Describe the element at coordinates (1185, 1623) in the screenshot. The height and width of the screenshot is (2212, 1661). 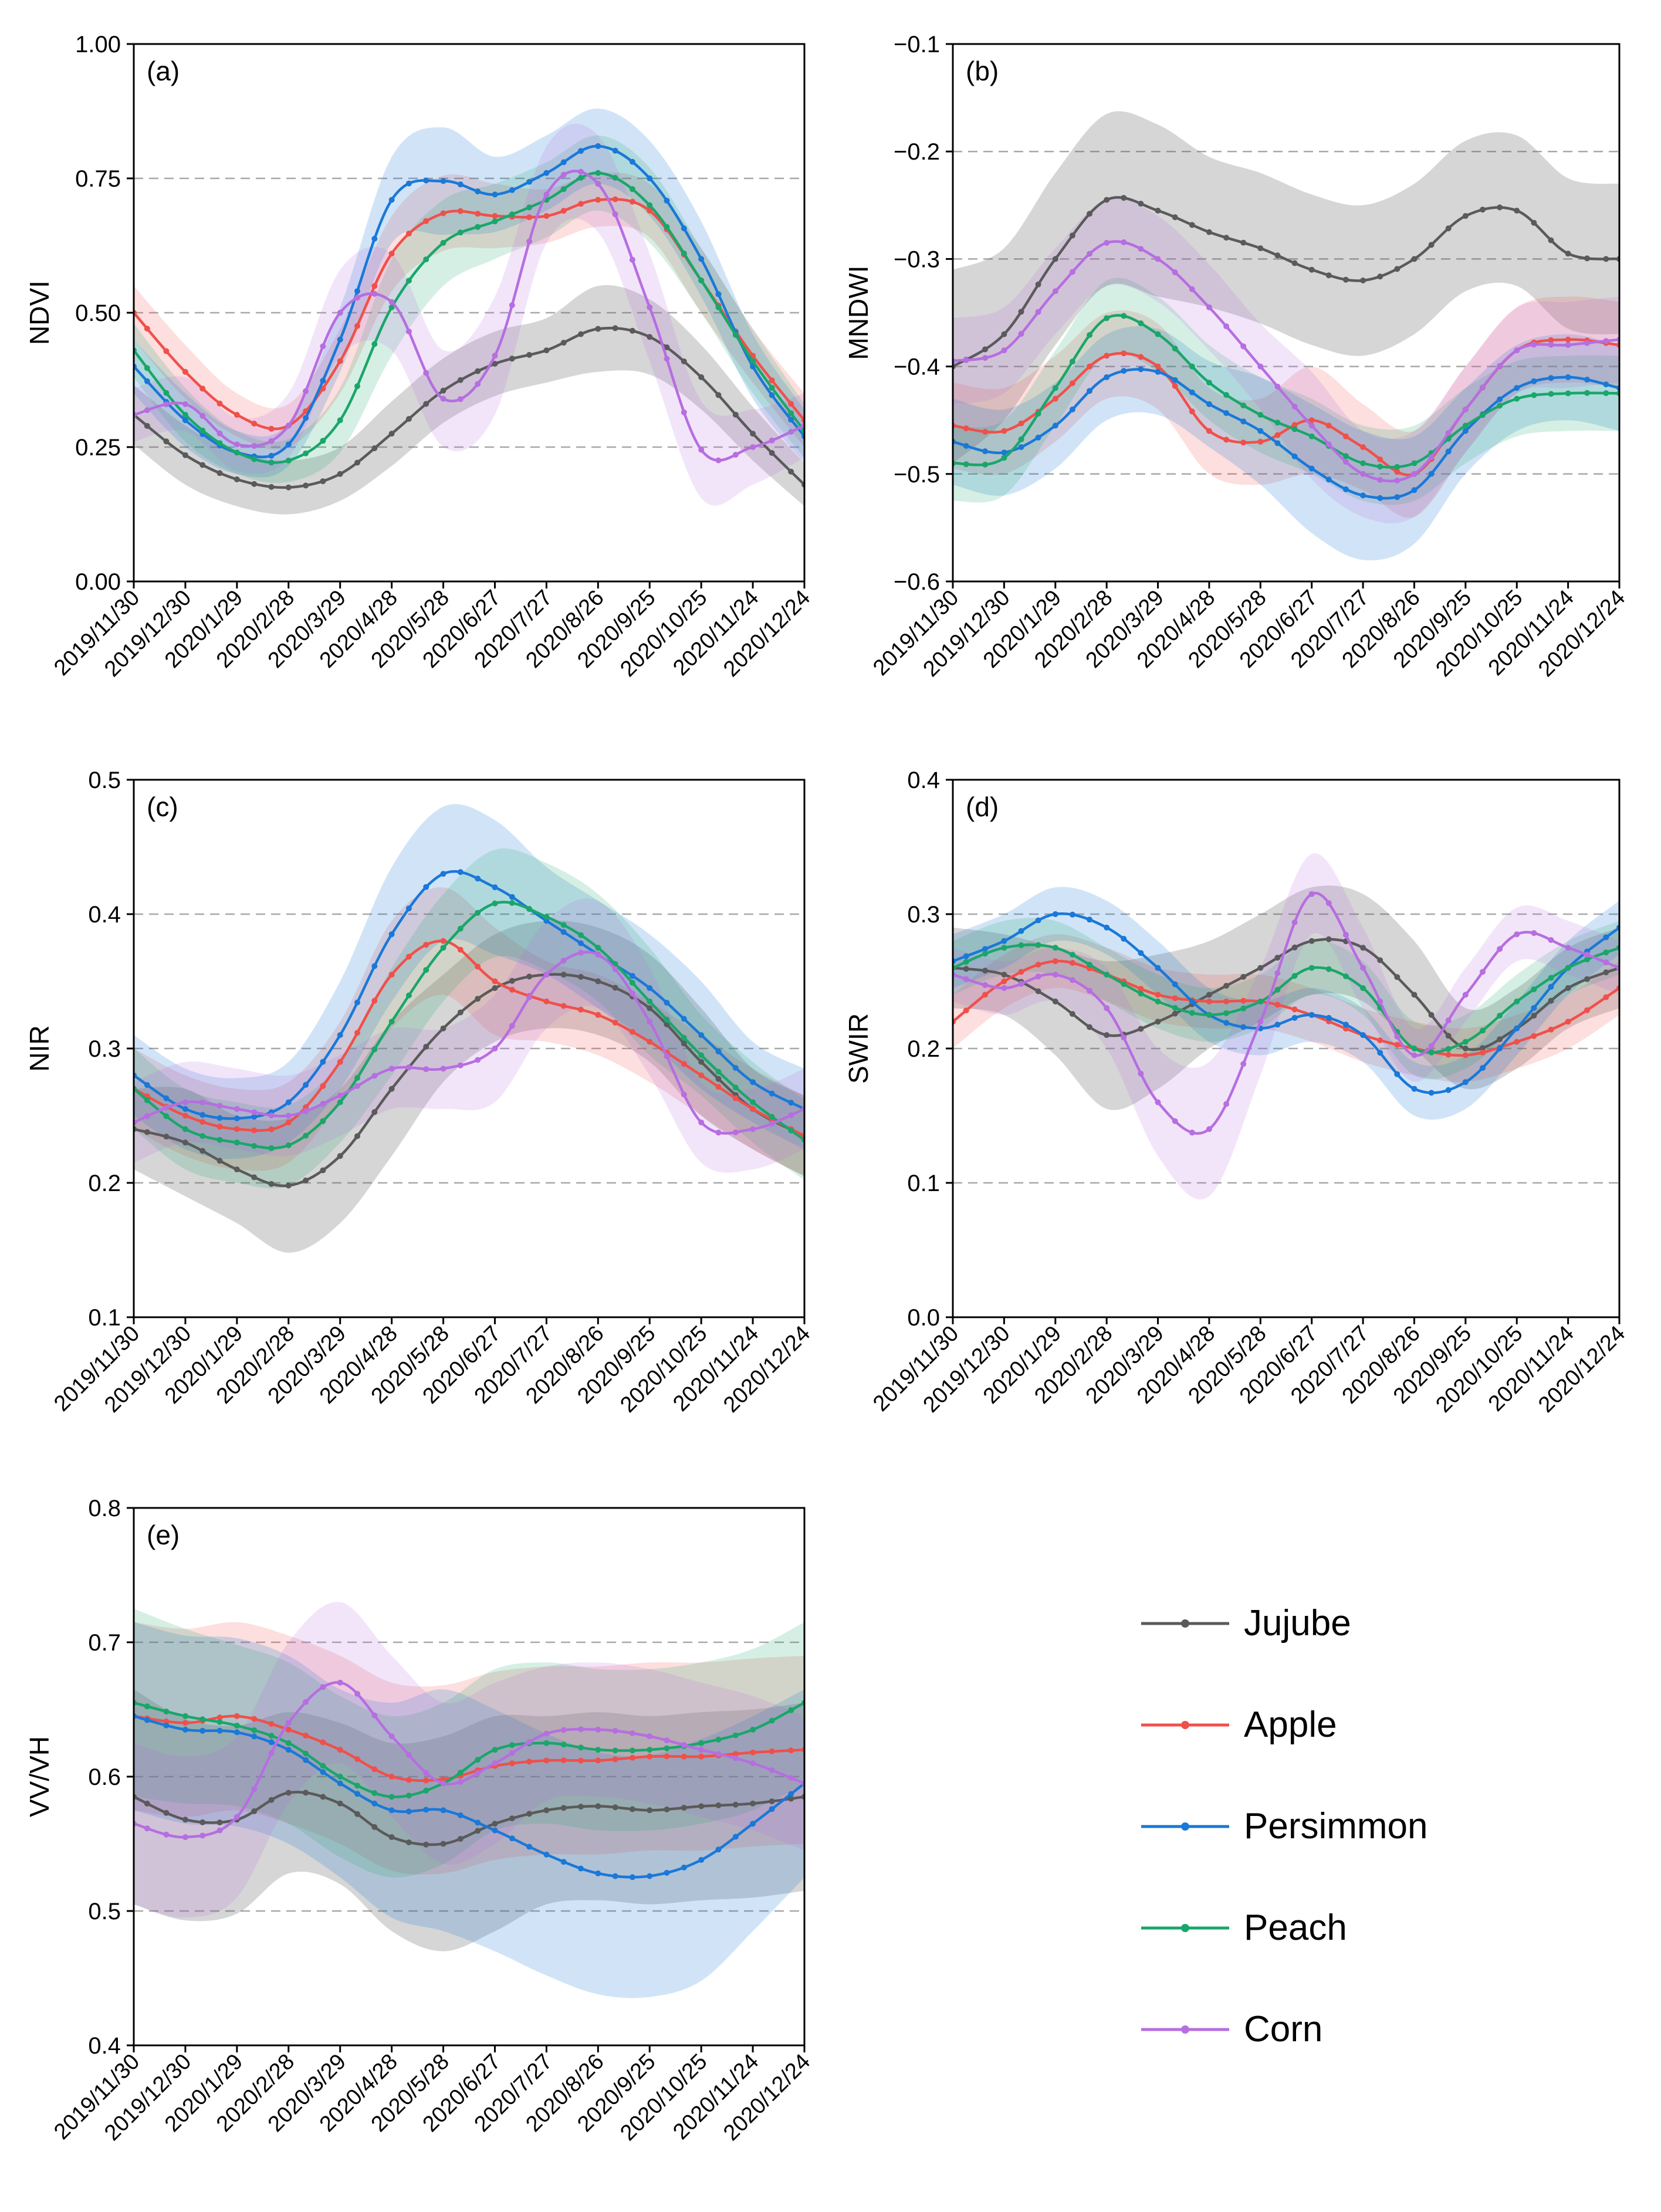
I see `legend-marker-jujube` at that location.